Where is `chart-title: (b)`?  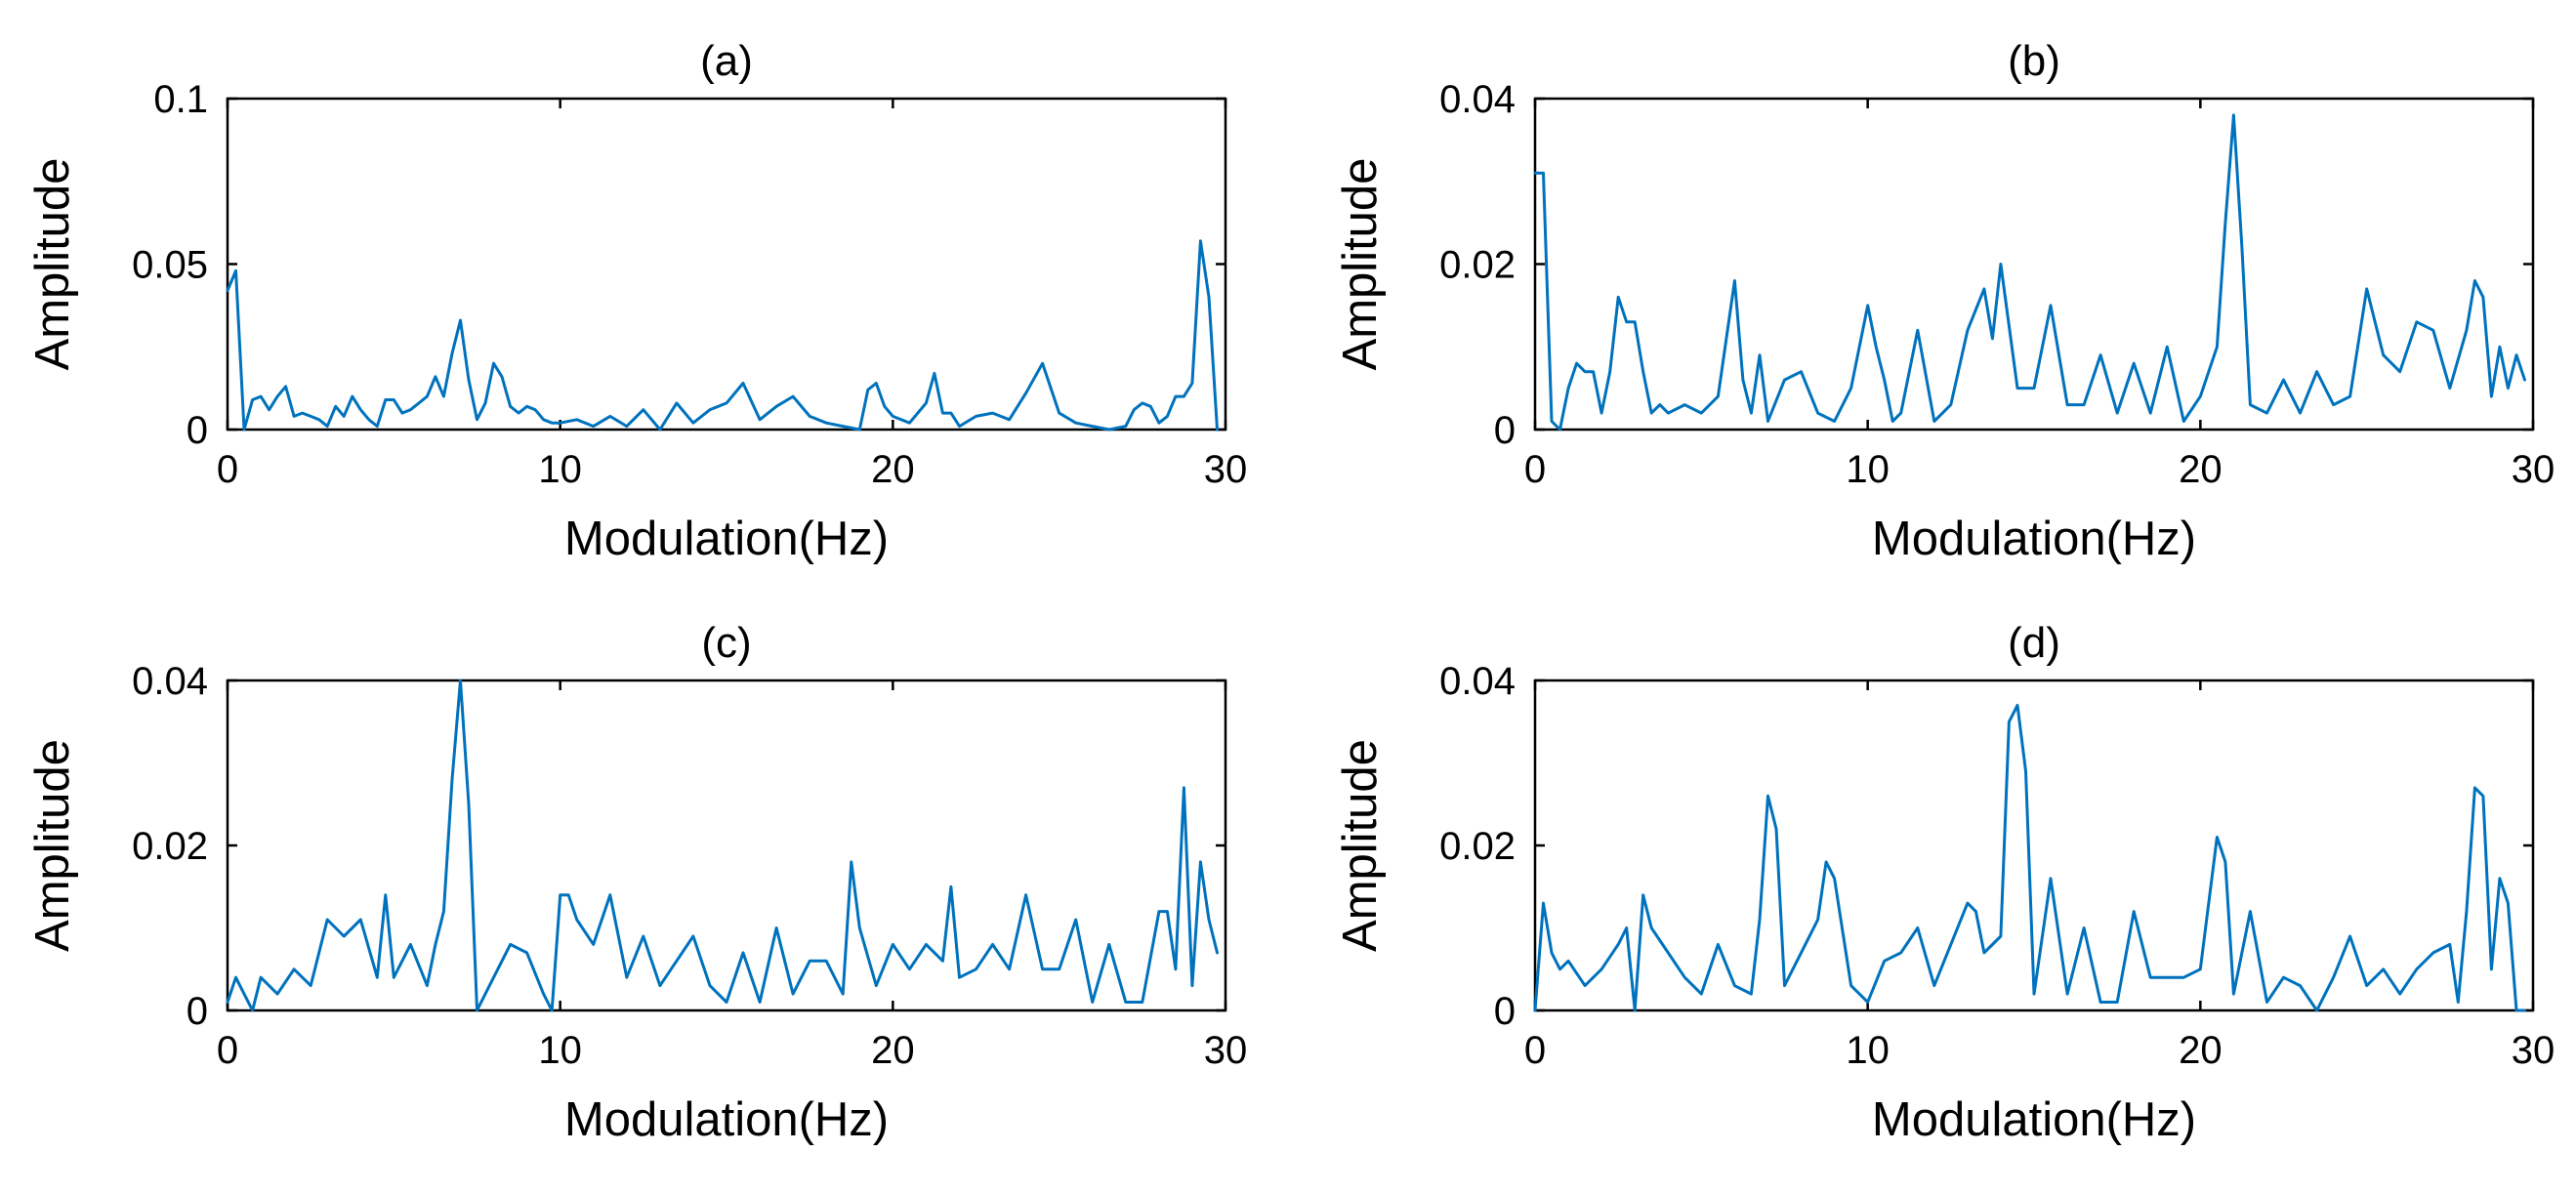 chart-title: (b) is located at coordinates (2034, 61).